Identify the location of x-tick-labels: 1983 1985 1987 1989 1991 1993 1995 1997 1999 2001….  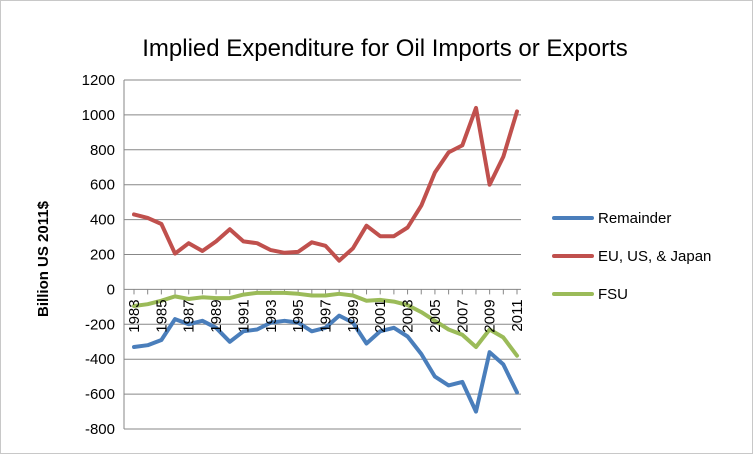
(326, 315).